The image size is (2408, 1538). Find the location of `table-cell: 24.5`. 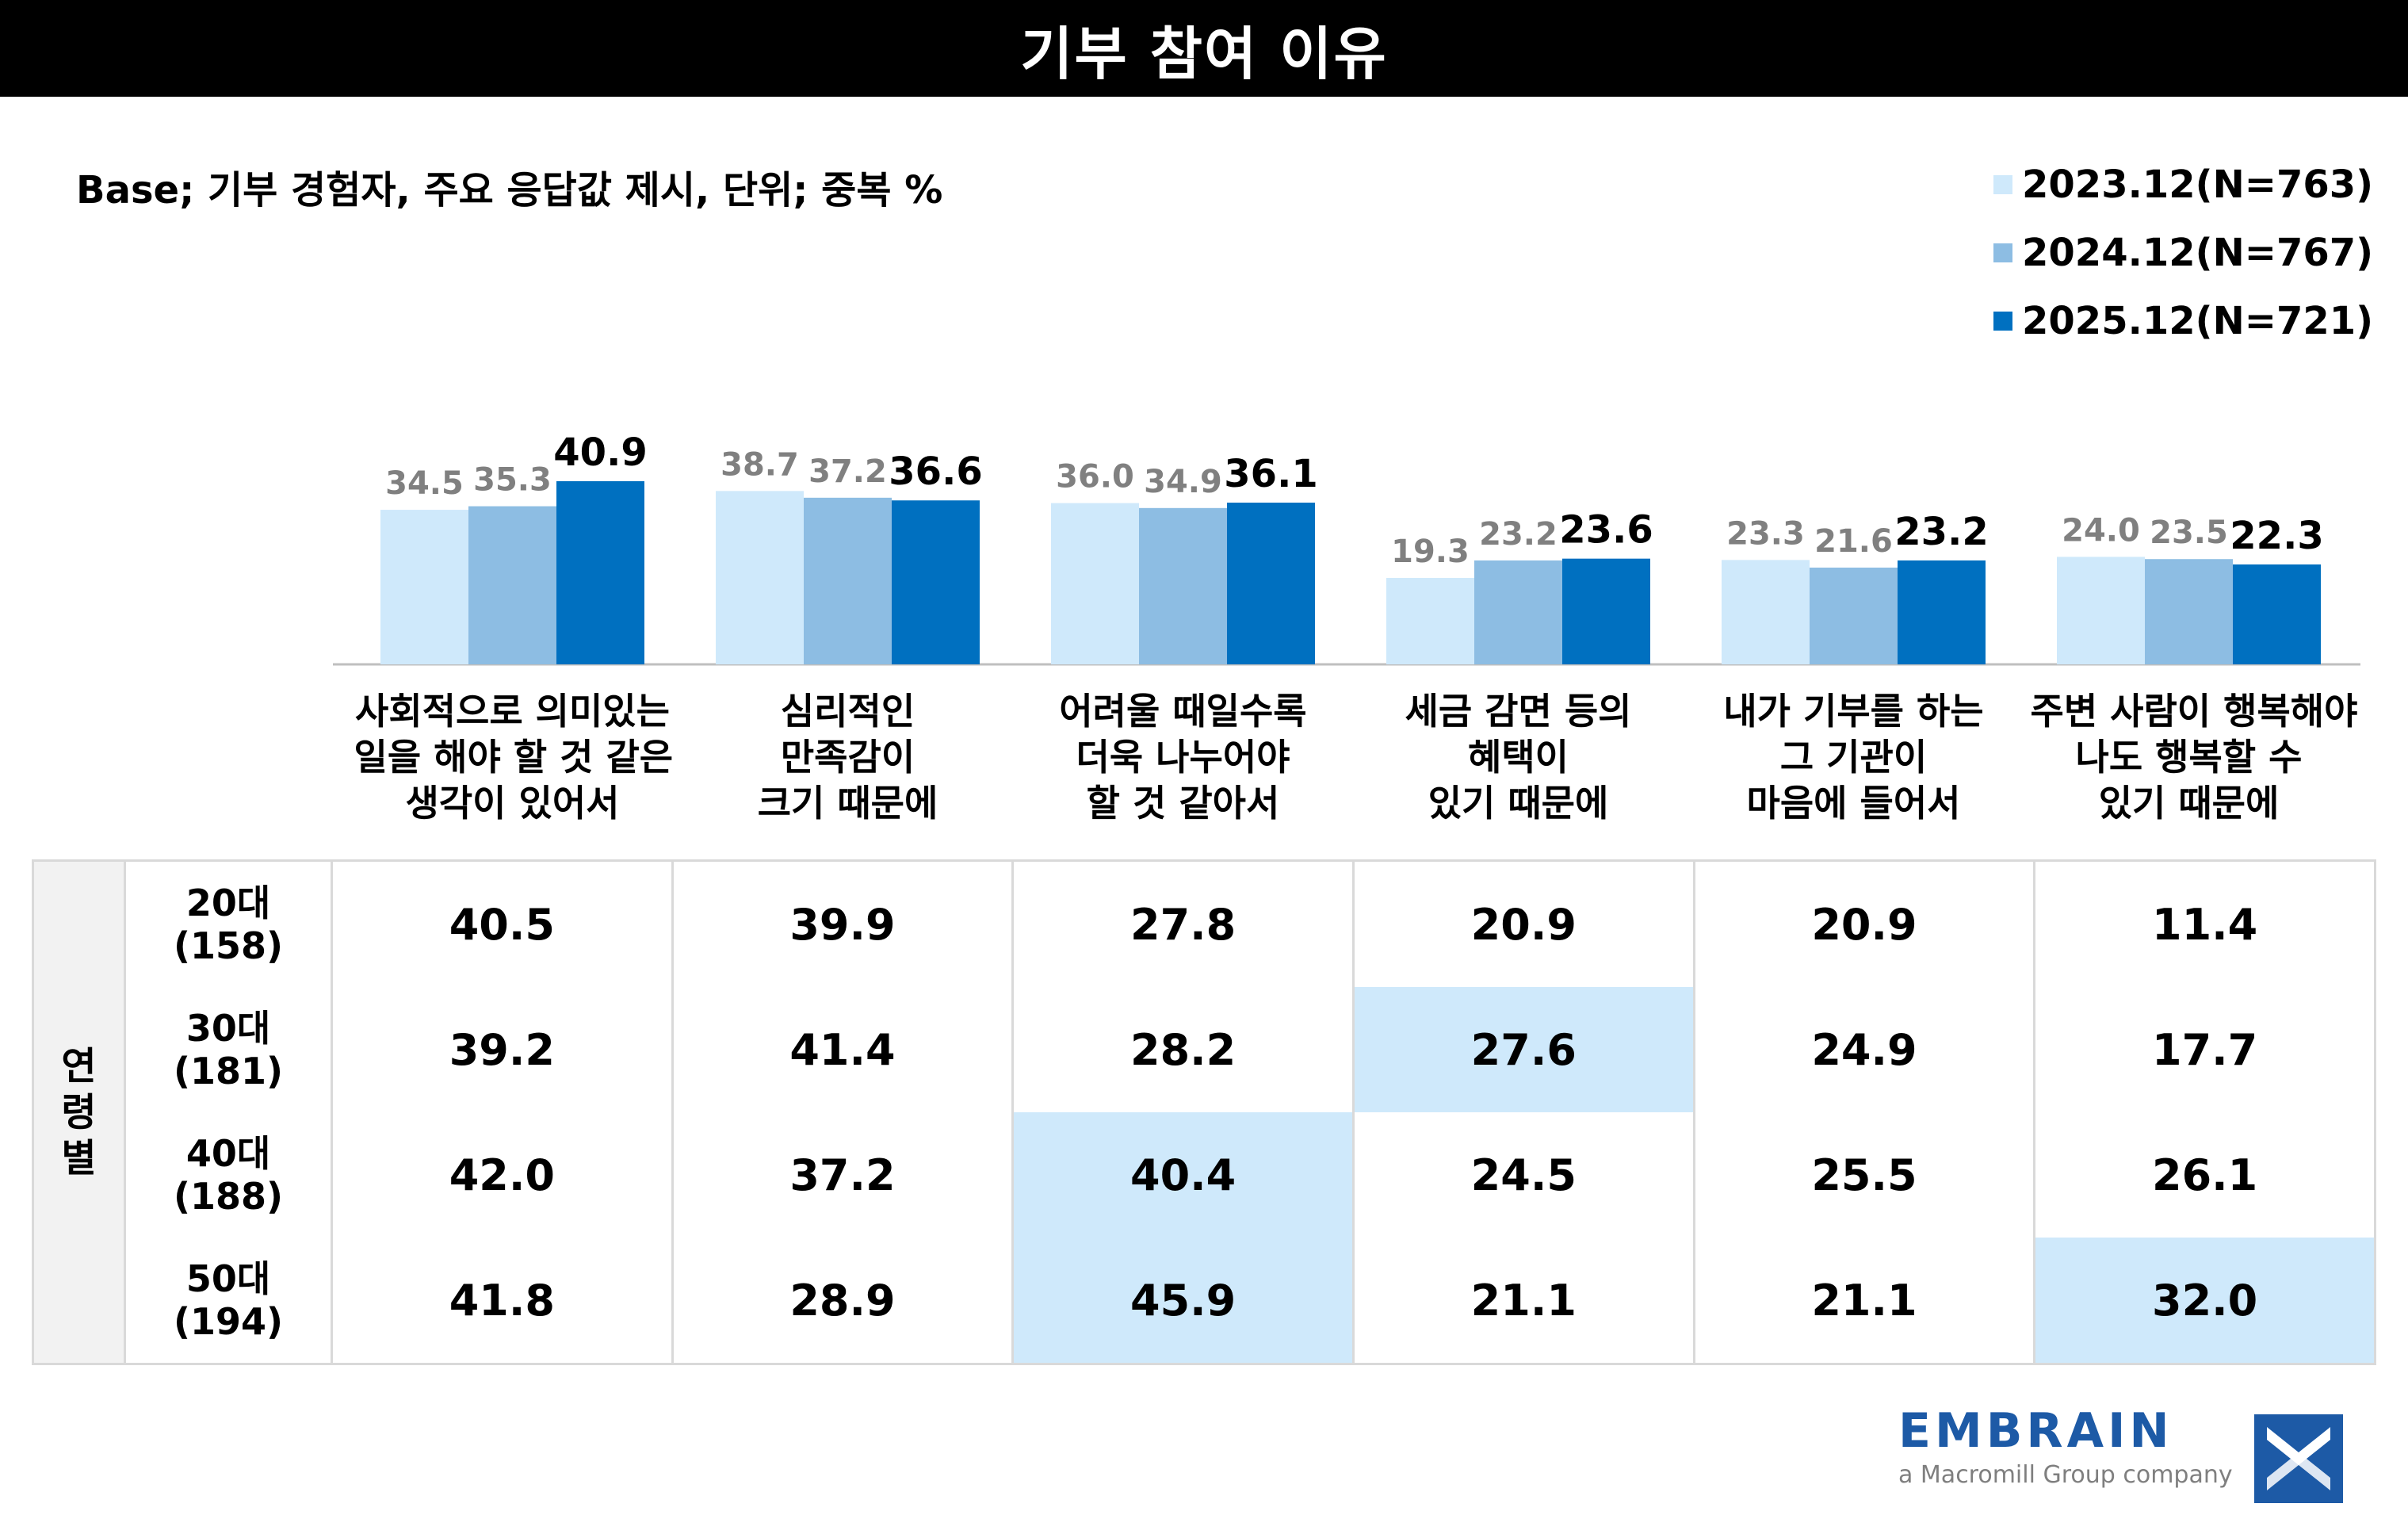

table-cell: 24.5 is located at coordinates (1523, 1175).